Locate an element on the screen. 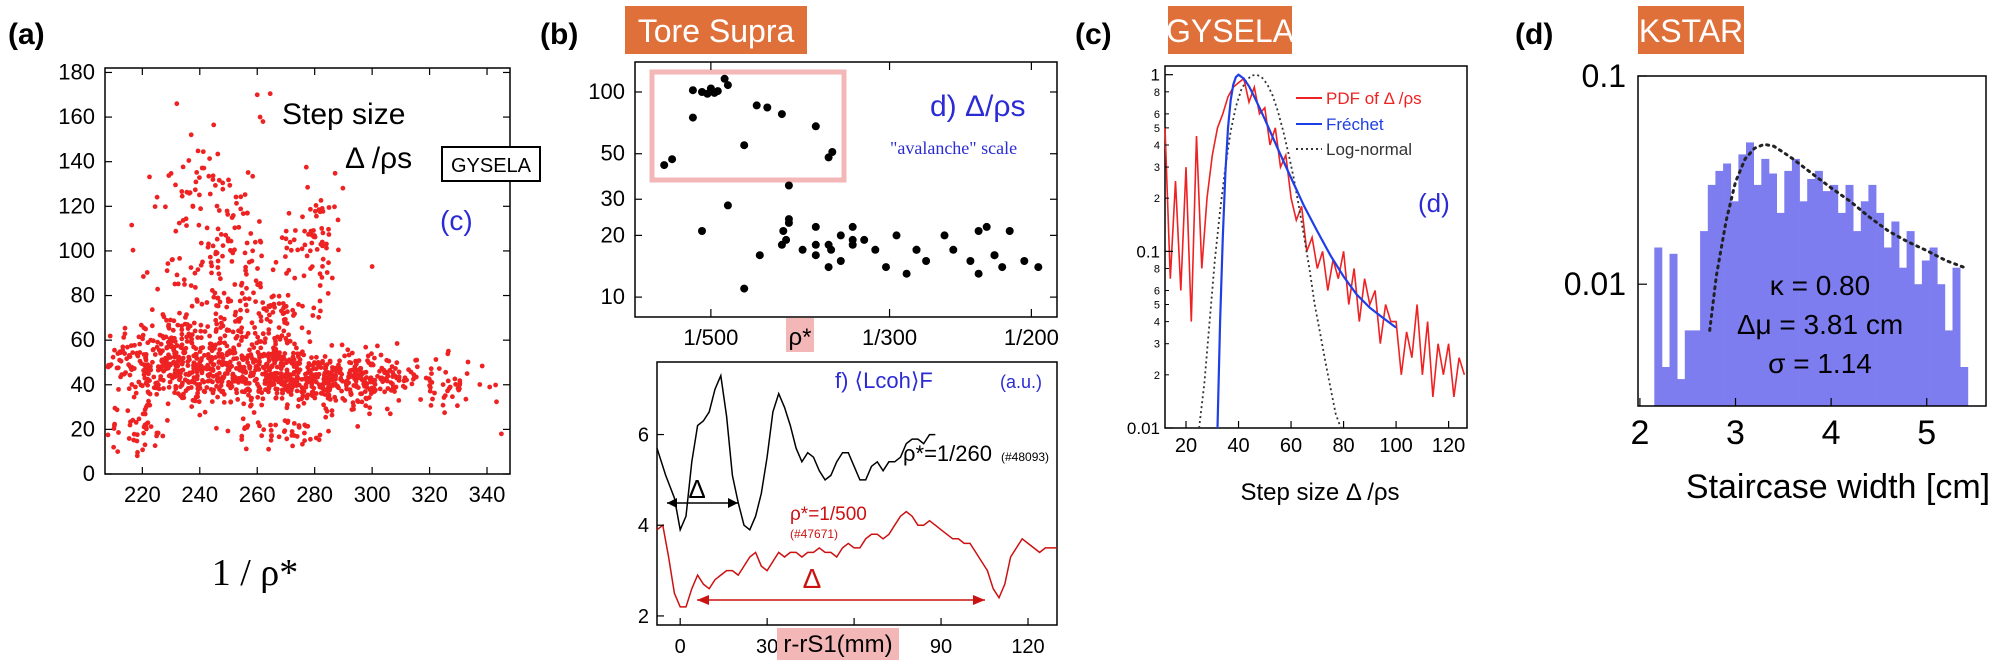 This screenshot has height=660, width=2015. x-tick-label: 220 is located at coordinates (142, 494).